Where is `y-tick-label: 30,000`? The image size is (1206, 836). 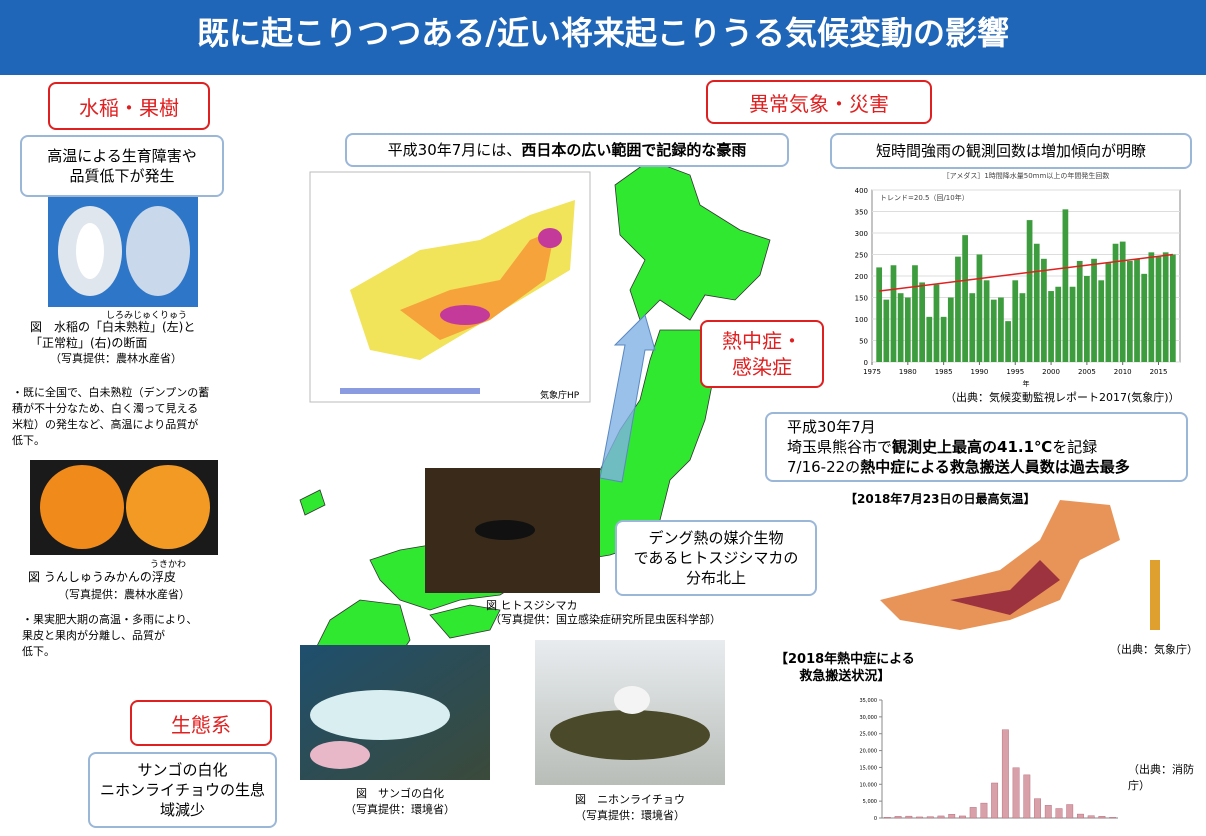
y-tick-label: 30,000 is located at coordinates (869, 718).